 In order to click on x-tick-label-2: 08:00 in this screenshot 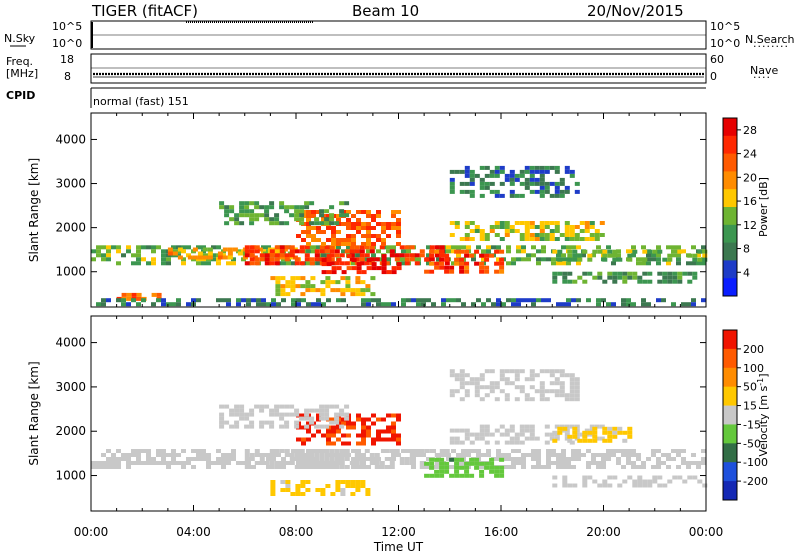, I will do `click(296, 532)`.